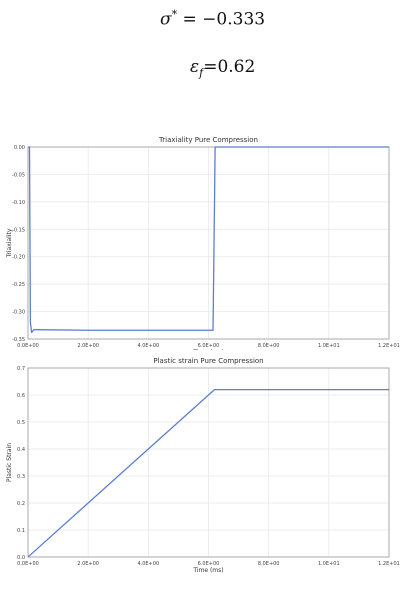 The image size is (416, 592). I want to click on failure-strain-equation: εf=0.62, so click(222, 68).